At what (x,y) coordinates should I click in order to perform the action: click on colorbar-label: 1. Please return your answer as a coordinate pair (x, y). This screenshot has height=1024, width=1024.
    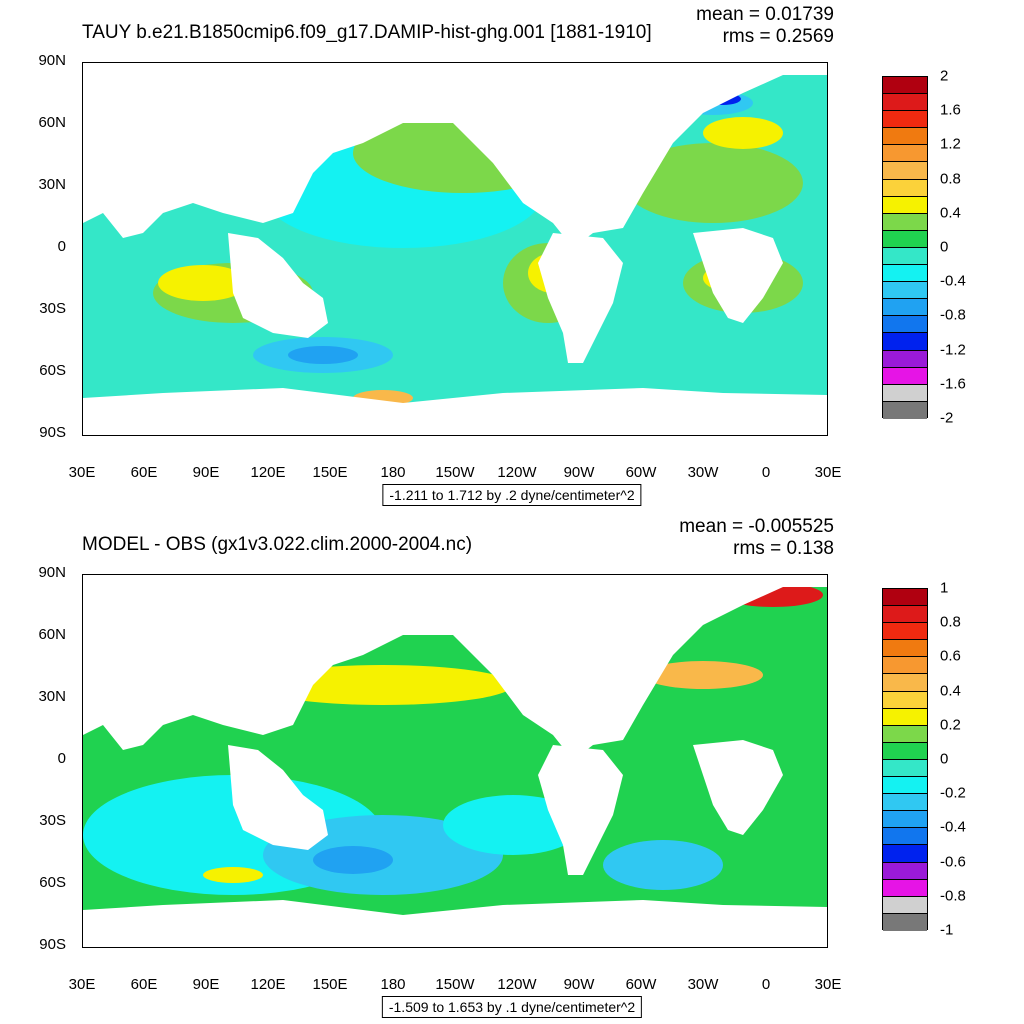
    Looking at the image, I should click on (944, 588).